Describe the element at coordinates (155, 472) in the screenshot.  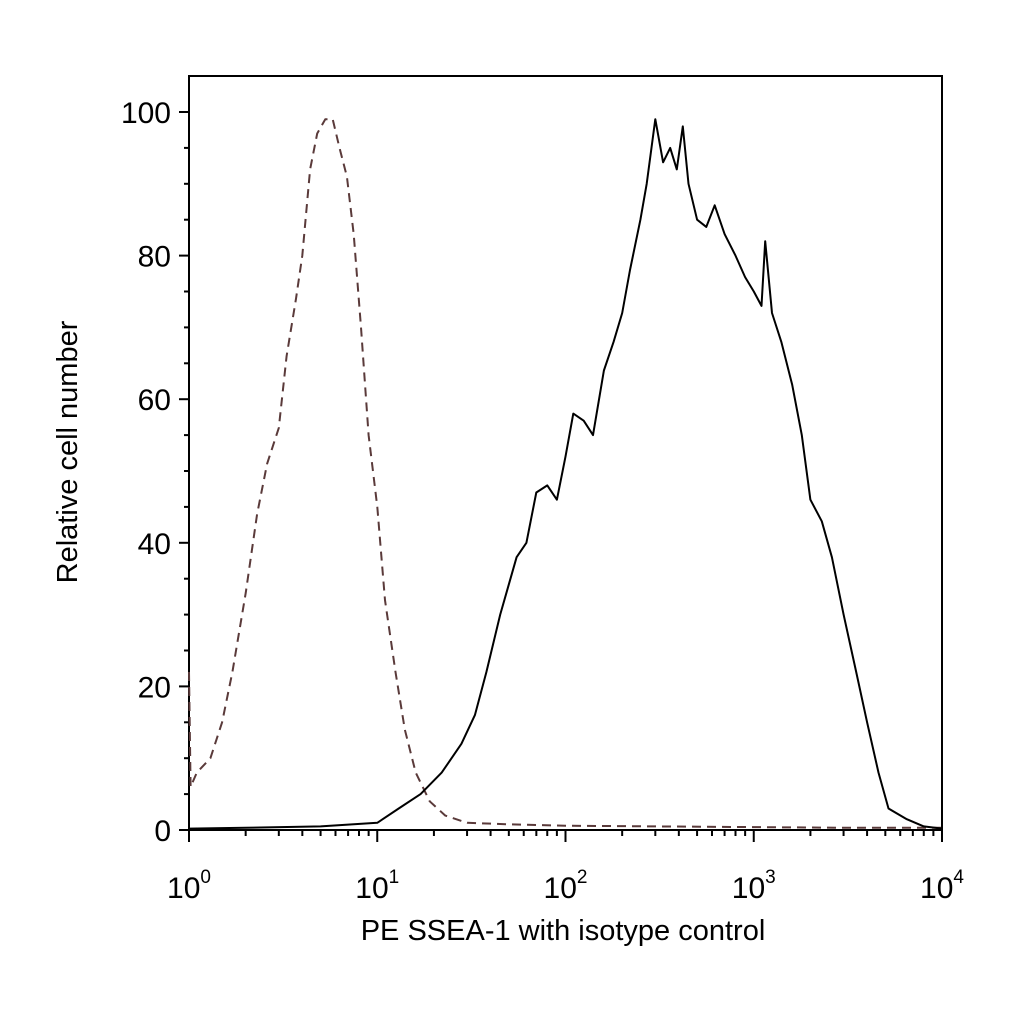
I see `y-axis-ticks: 0 20 40 60 80 100` at that location.